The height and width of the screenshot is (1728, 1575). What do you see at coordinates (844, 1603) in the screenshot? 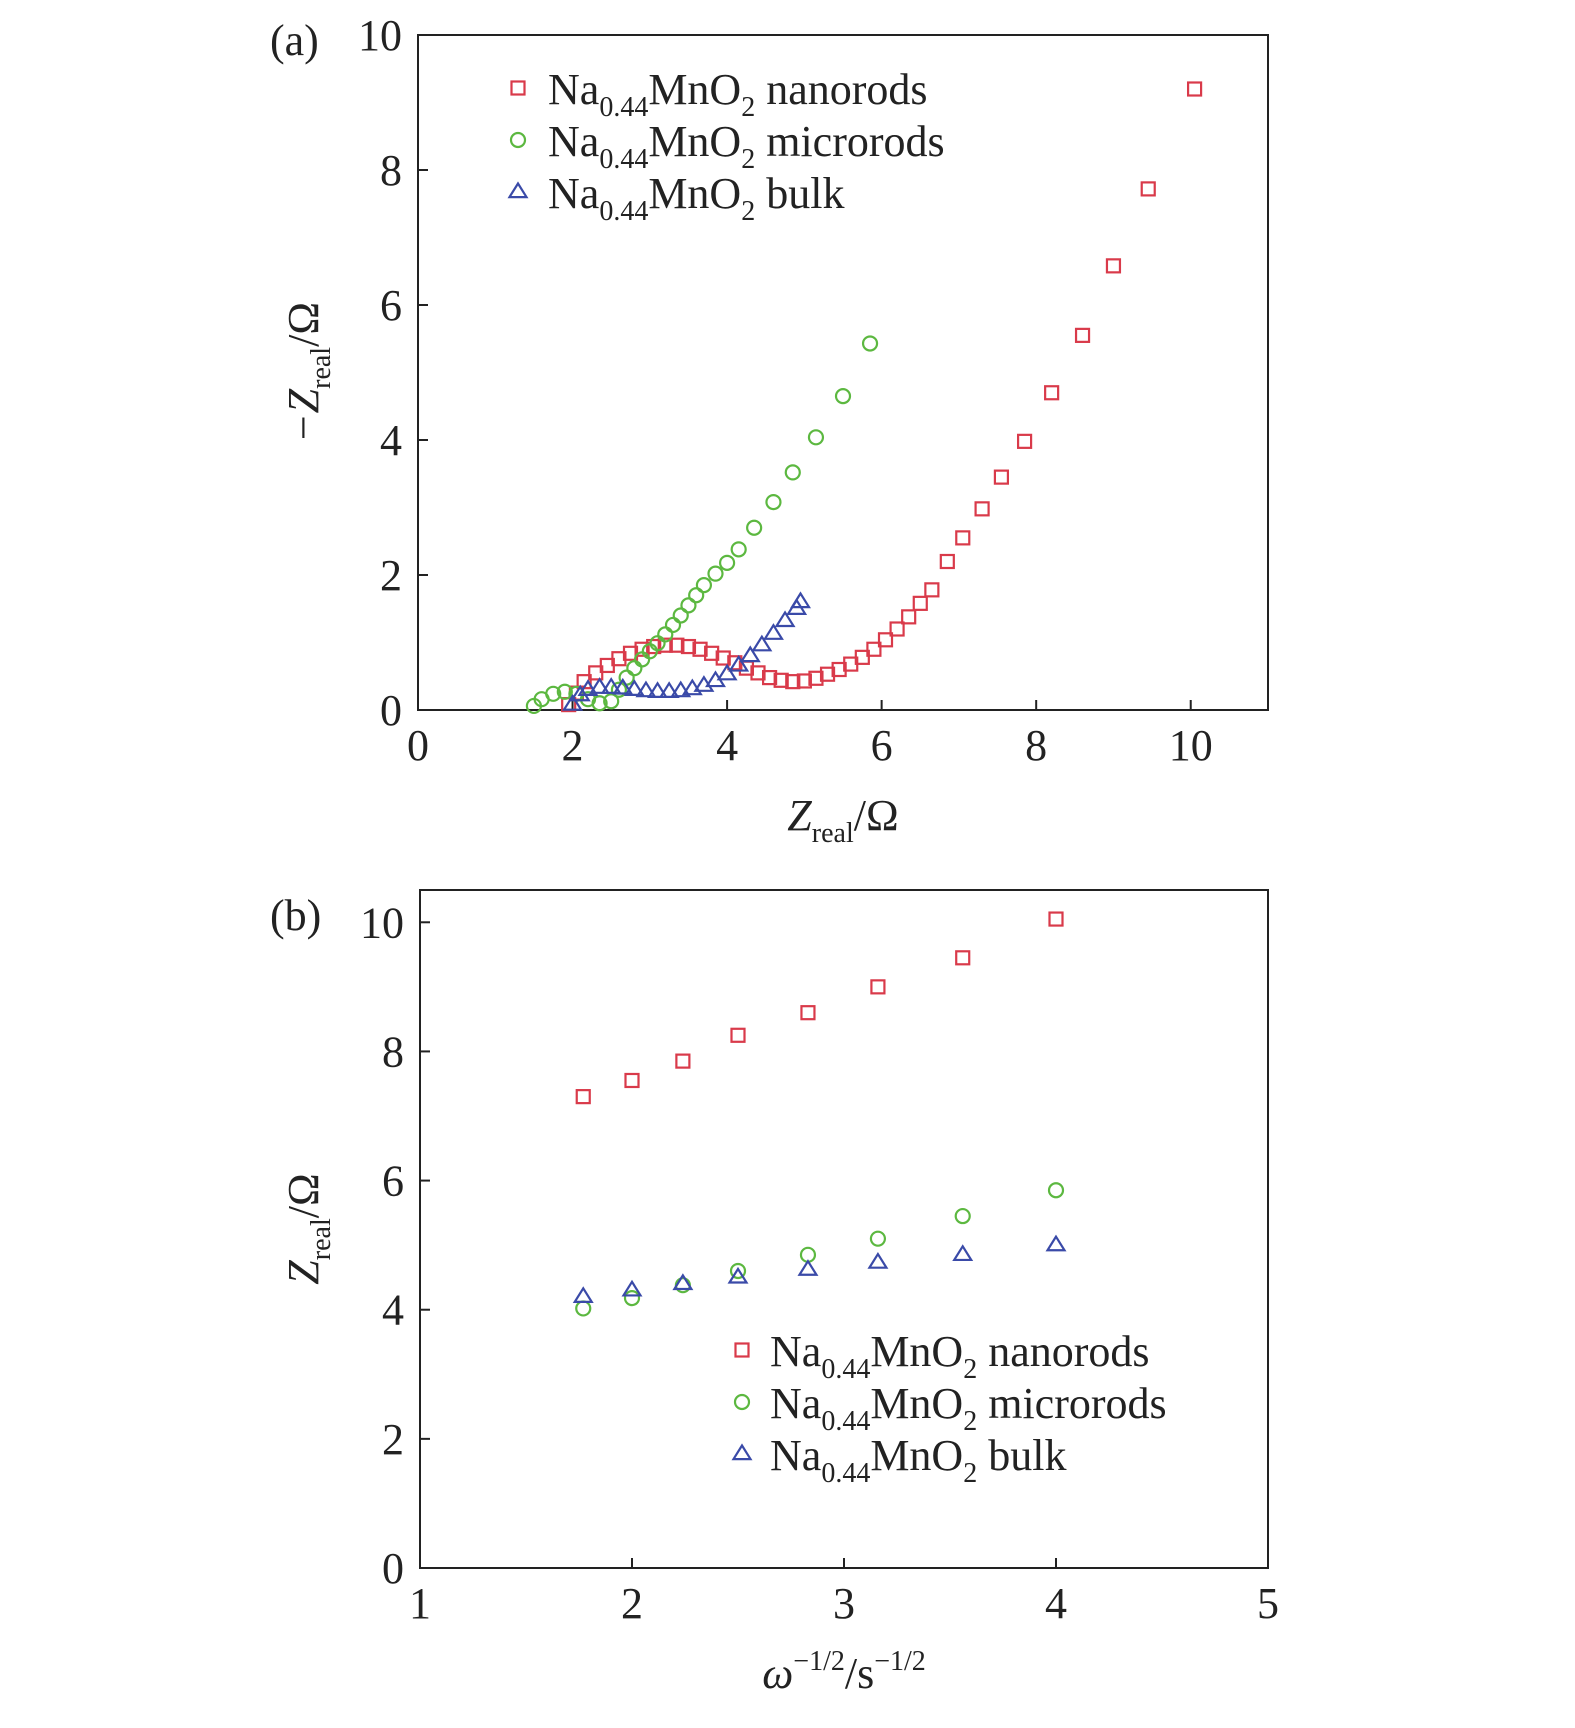
I see `x-tick-label: 3` at bounding box center [844, 1603].